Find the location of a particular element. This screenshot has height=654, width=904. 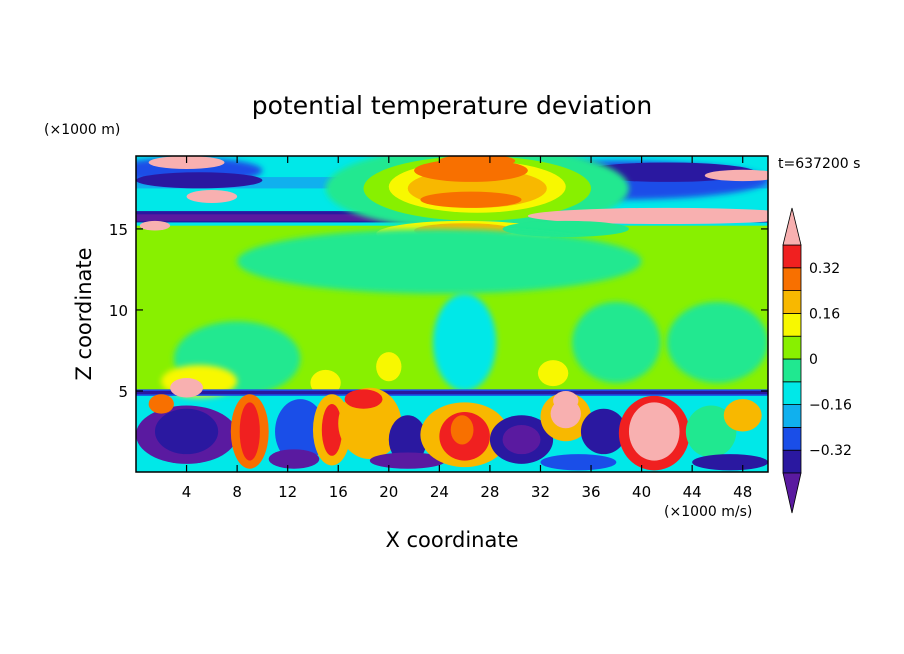

time-label: t=637200 s is located at coordinates (819, 164).